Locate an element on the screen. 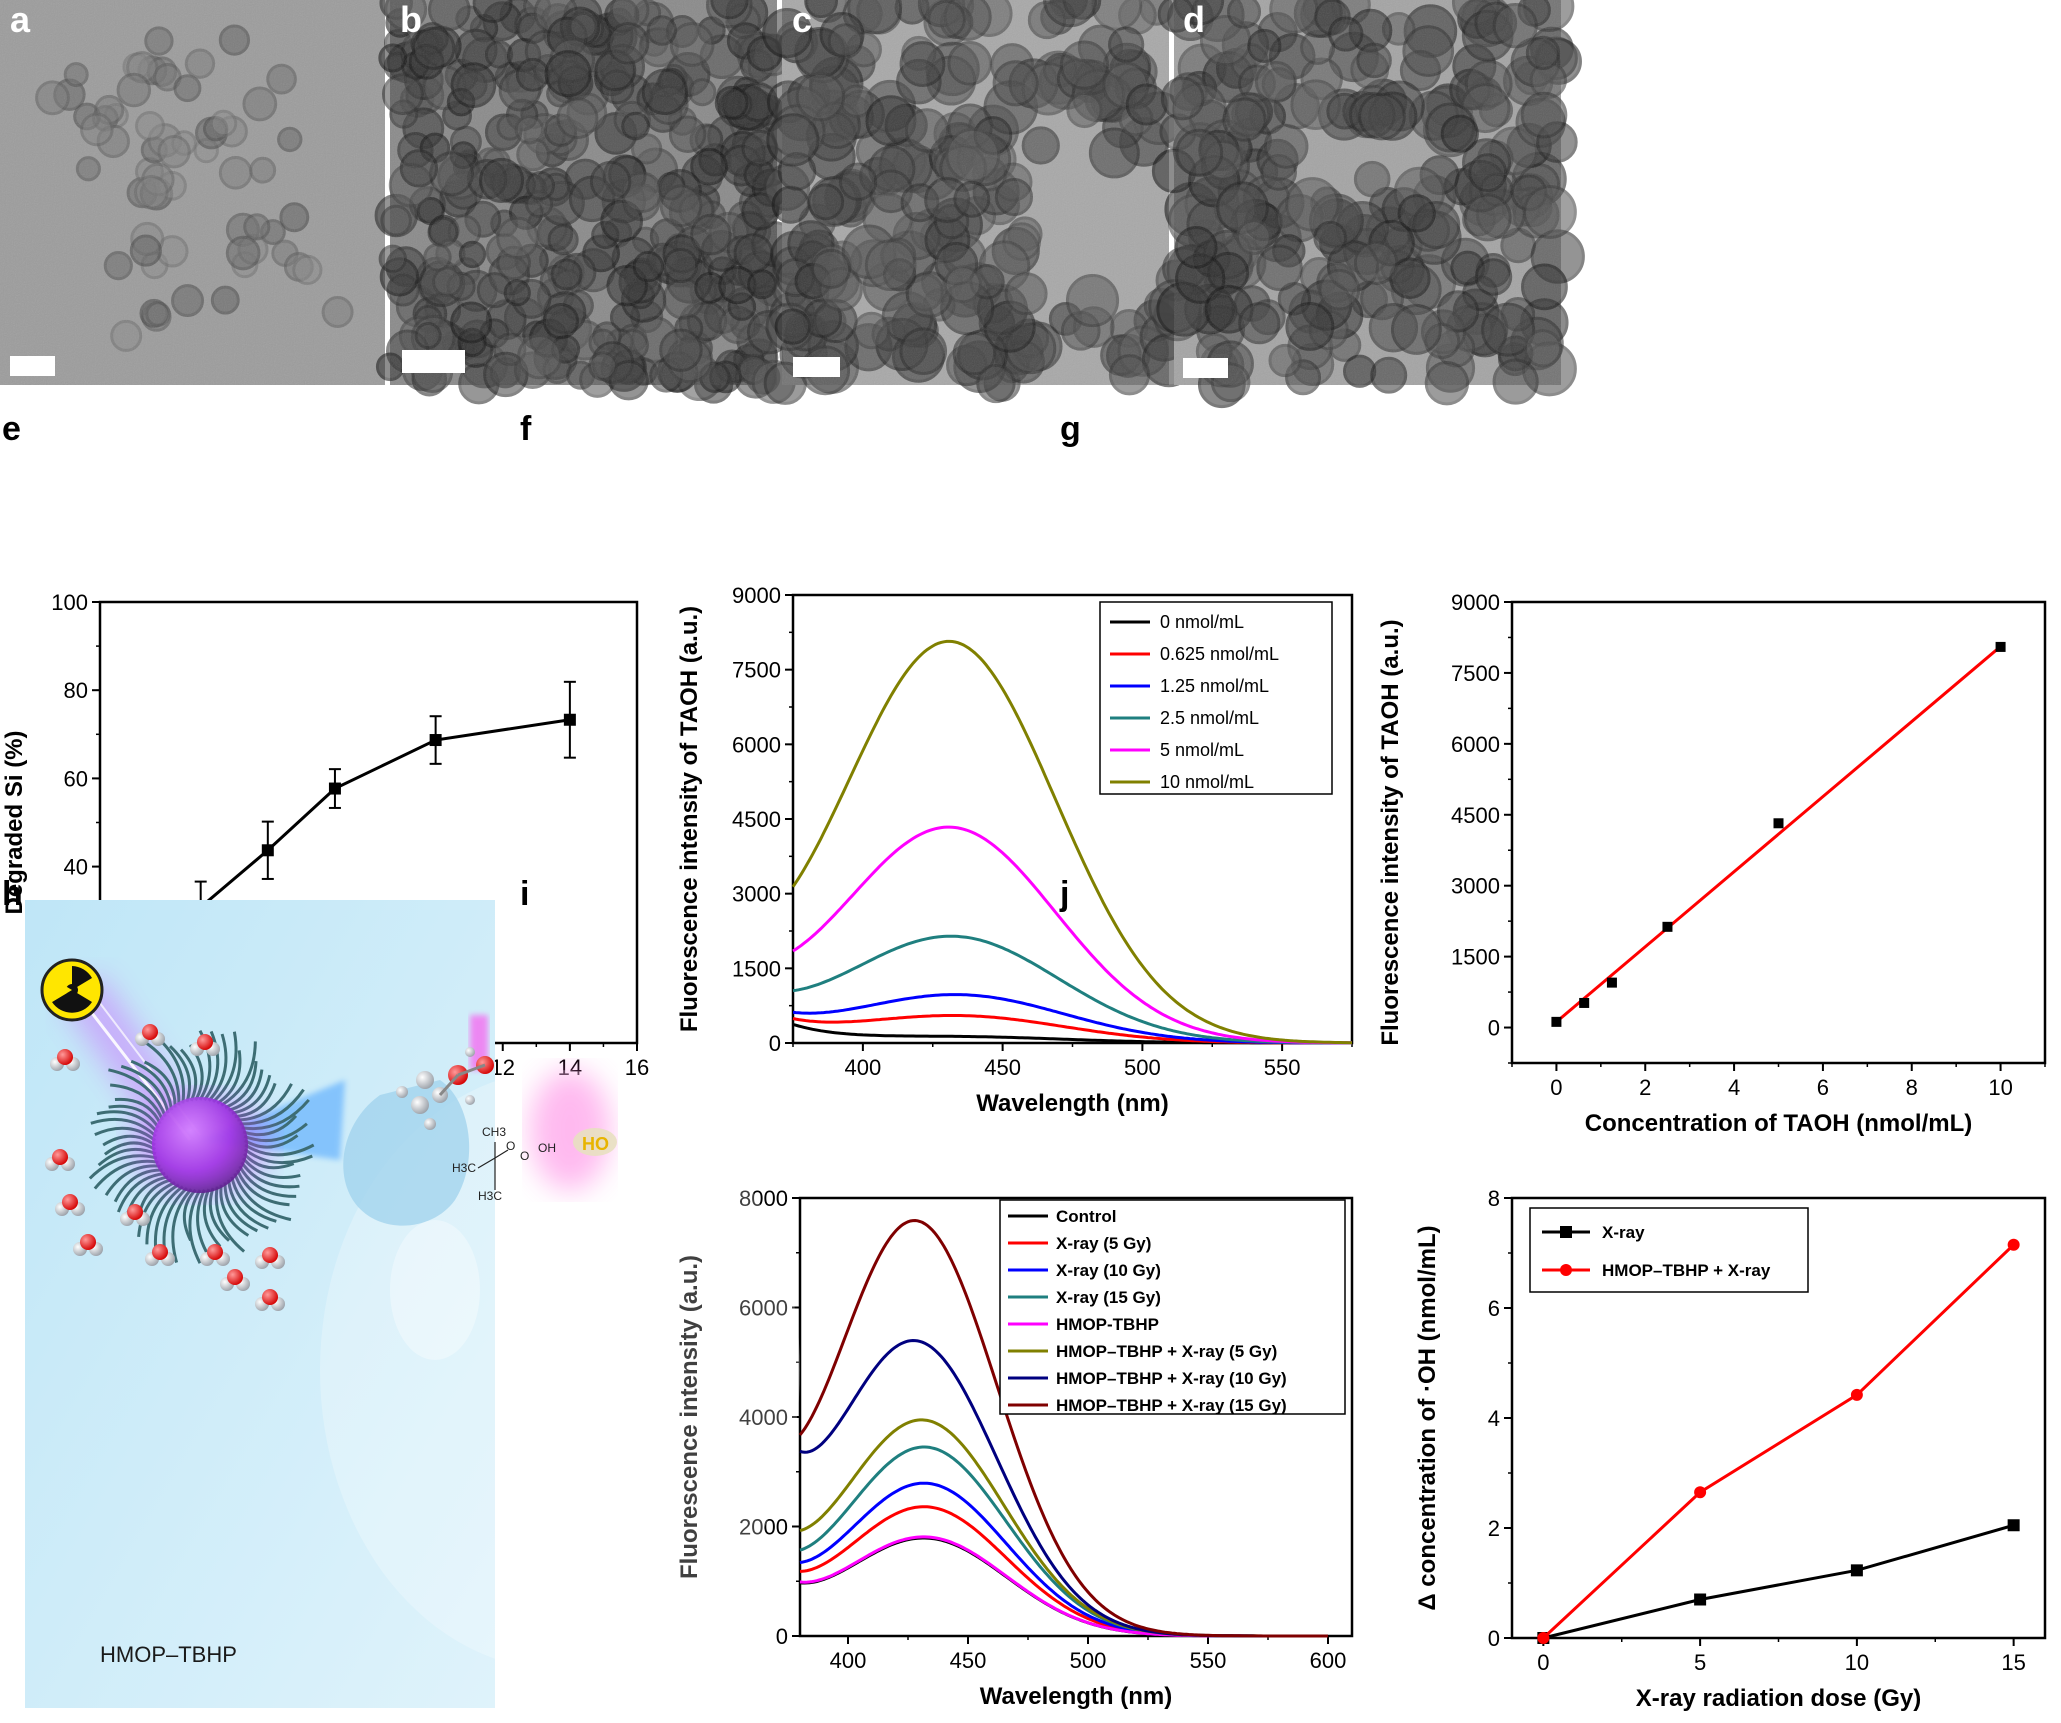 The height and width of the screenshot is (1723, 2061). x-tick-label: 5 is located at coordinates (1700, 1662).